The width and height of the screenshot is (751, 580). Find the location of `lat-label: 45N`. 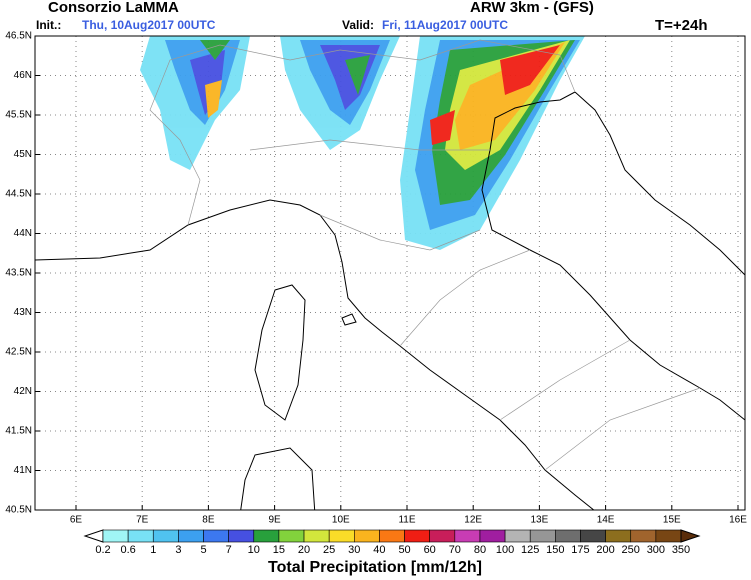

lat-label: 45N is located at coordinates (23, 154).